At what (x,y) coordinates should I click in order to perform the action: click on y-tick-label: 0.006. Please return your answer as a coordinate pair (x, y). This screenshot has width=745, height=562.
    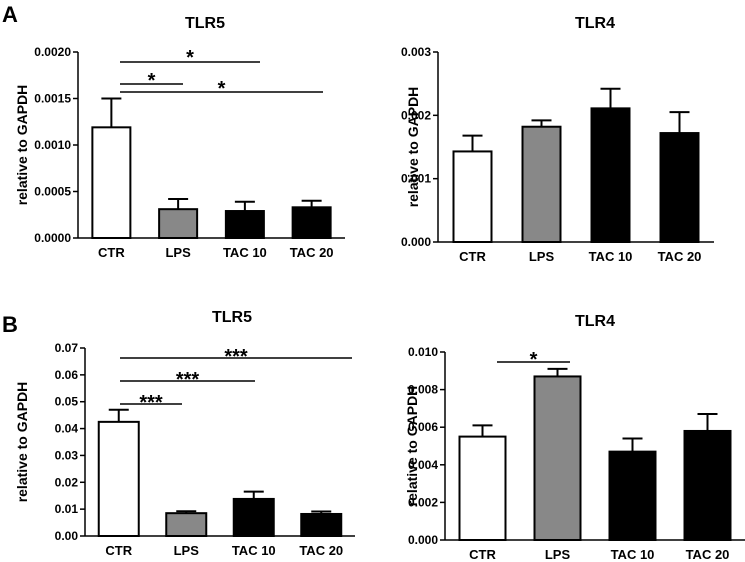
    Looking at the image, I should click on (423, 427).